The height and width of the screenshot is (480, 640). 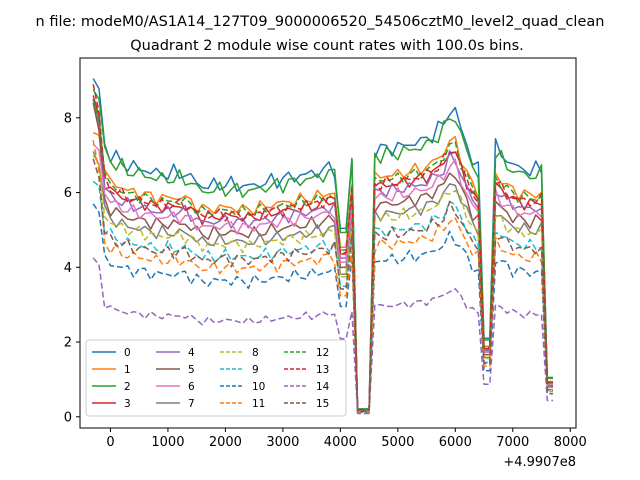 What do you see at coordinates (191, 404) in the screenshot?
I see `legend-label-7: 7` at bounding box center [191, 404].